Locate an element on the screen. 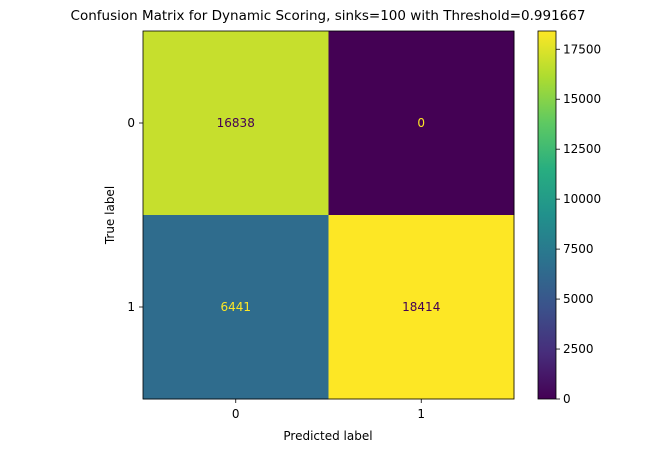 This screenshot has height=453, width=656. colorbar-ticks: 0 2500 5000 7500 10000 12500 15000 17500 is located at coordinates (578, 224).